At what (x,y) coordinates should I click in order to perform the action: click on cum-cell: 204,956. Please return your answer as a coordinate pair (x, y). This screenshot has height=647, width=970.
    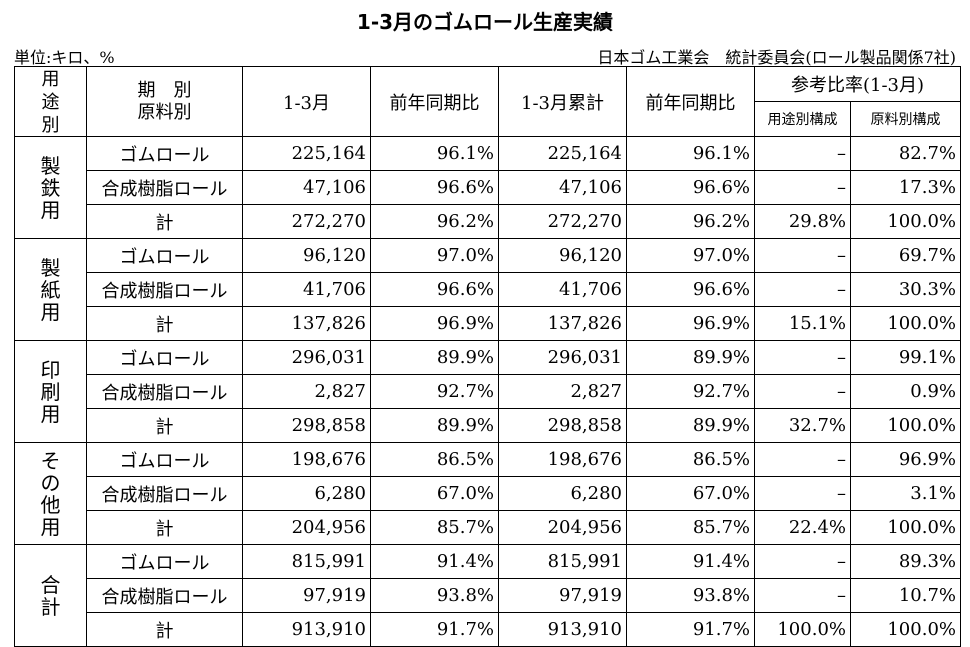
    Looking at the image, I should click on (562, 527).